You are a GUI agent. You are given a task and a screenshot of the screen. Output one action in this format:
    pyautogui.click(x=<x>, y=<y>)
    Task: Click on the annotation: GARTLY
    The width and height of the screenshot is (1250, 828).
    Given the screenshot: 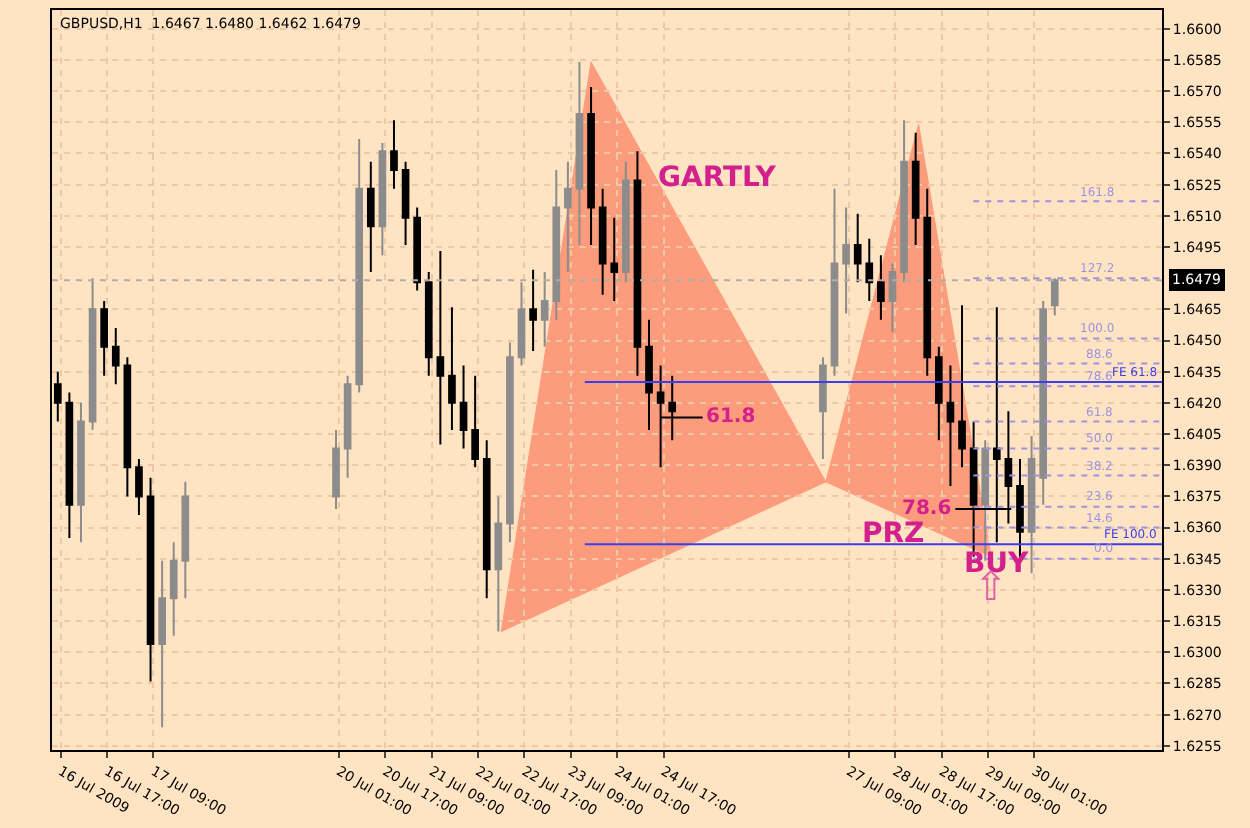 What is the action you would take?
    pyautogui.click(x=718, y=178)
    